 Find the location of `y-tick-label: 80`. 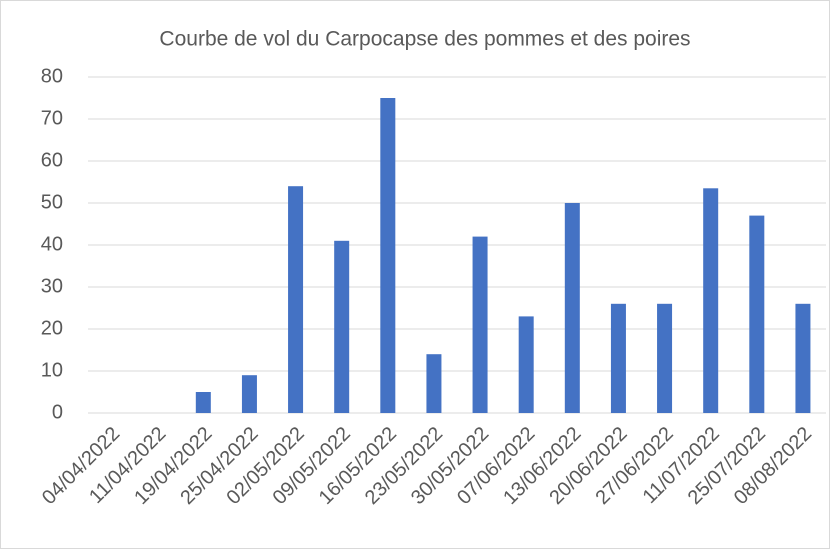

y-tick-label: 80 is located at coordinates (52, 76).